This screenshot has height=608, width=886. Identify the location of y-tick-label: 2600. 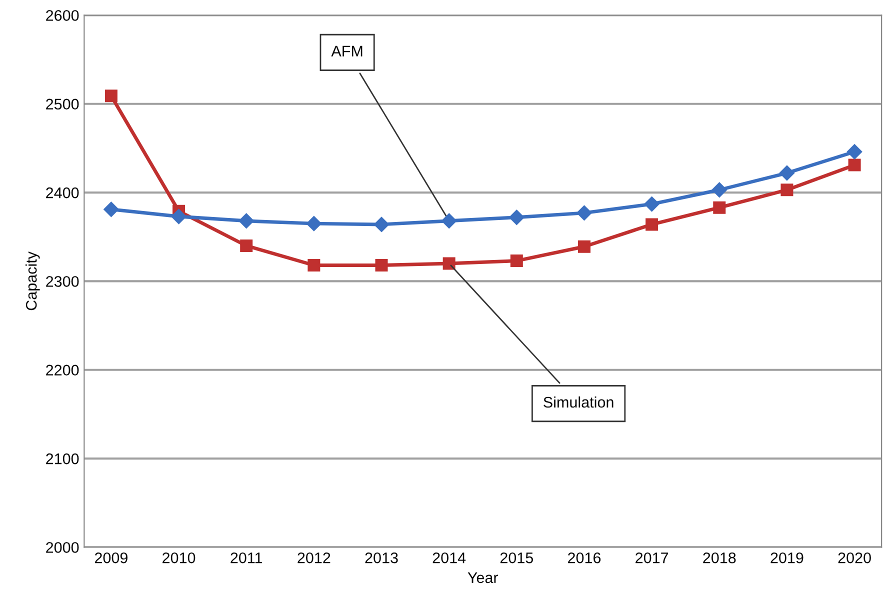
(62, 15).